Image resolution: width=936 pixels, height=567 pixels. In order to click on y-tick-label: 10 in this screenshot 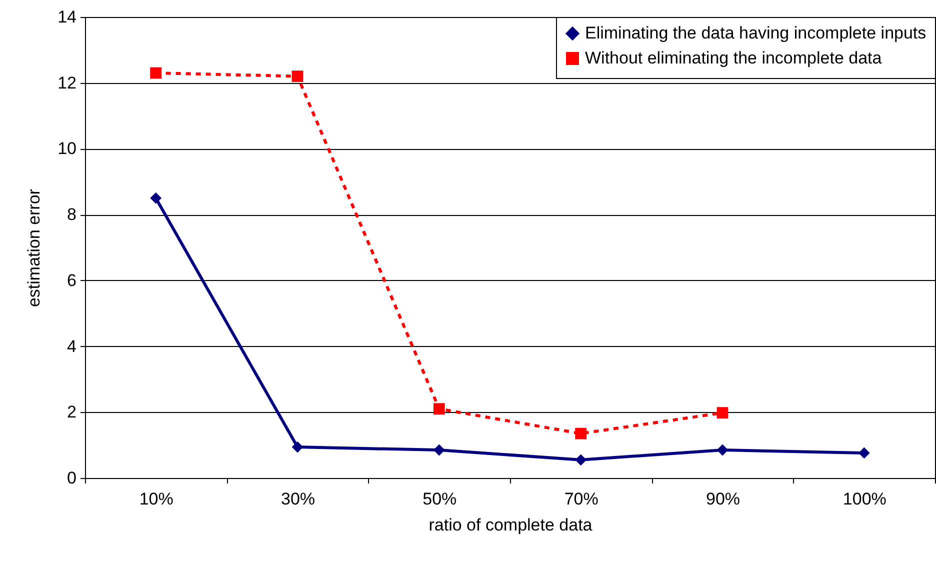, I will do `click(67, 148)`.